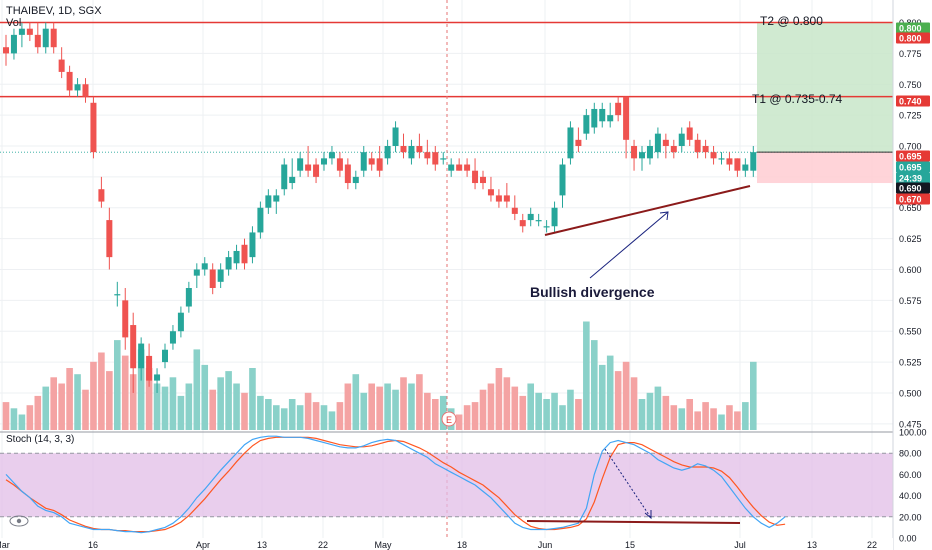 Image resolution: width=932 pixels, height=550 pixels. Describe the element at coordinates (910, 189) in the screenshot. I see `price-tag-text: 0.690` at that location.